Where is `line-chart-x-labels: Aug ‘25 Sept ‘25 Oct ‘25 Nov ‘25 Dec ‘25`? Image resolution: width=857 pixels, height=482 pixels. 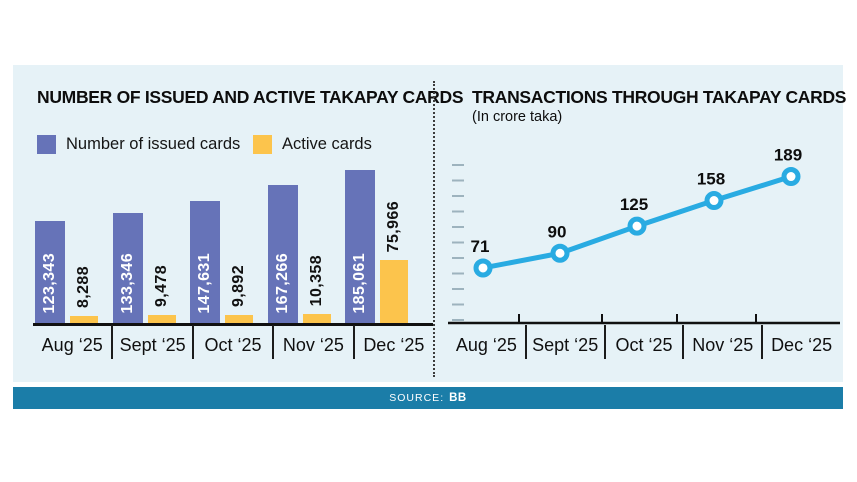 line-chart-x-labels: Aug ‘25 Sept ‘25 Oct ‘25 Nov ‘25 Dec ‘25 is located at coordinates (644, 342).